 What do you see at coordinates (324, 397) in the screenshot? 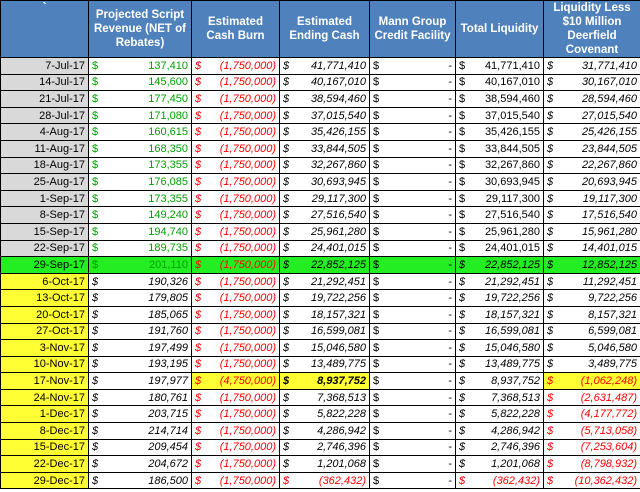
I see `ending-cash-cell: $7,368,513` at bounding box center [324, 397].